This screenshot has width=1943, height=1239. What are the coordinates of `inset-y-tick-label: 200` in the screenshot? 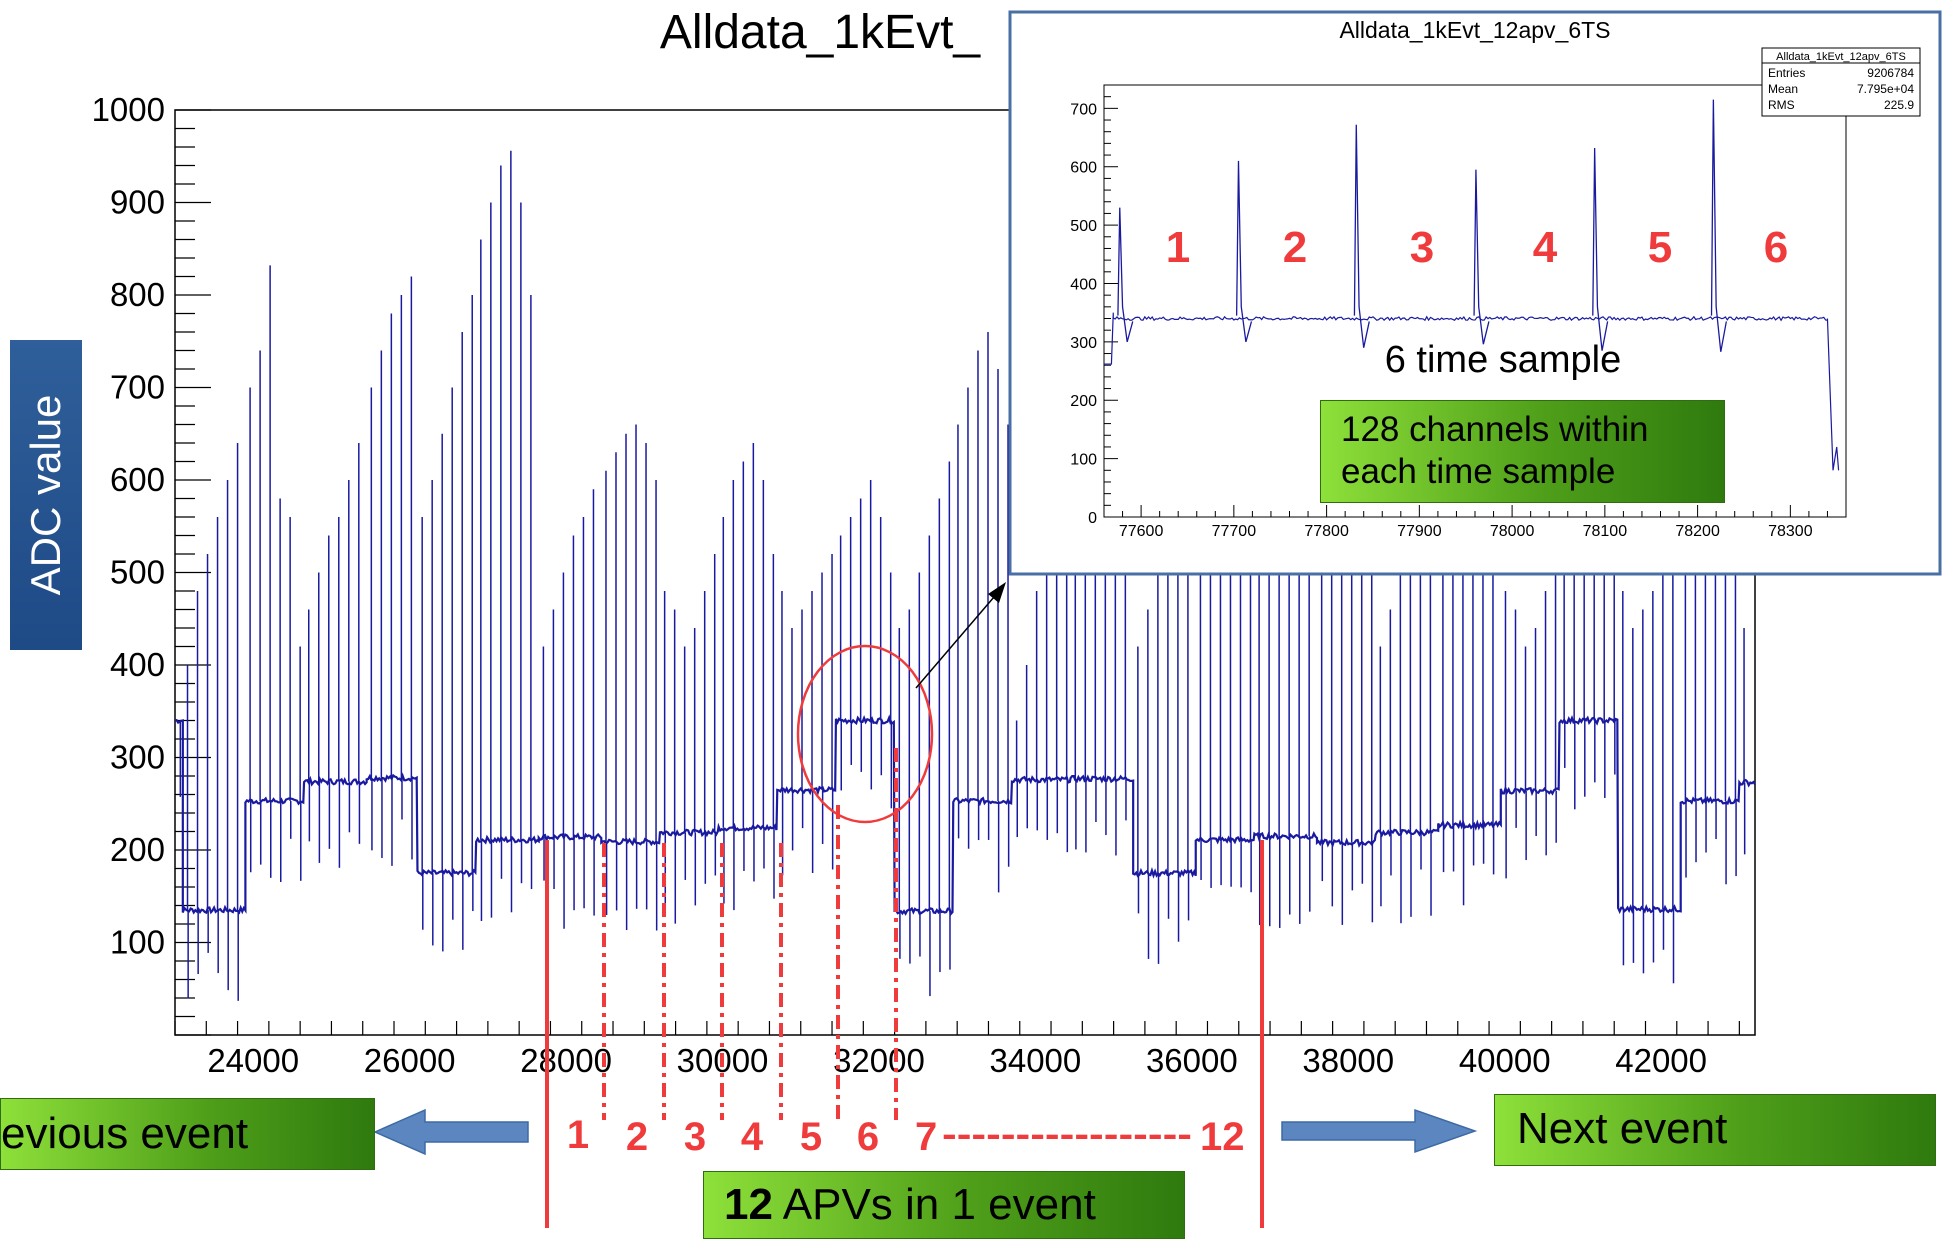 It's located at (1083, 401).